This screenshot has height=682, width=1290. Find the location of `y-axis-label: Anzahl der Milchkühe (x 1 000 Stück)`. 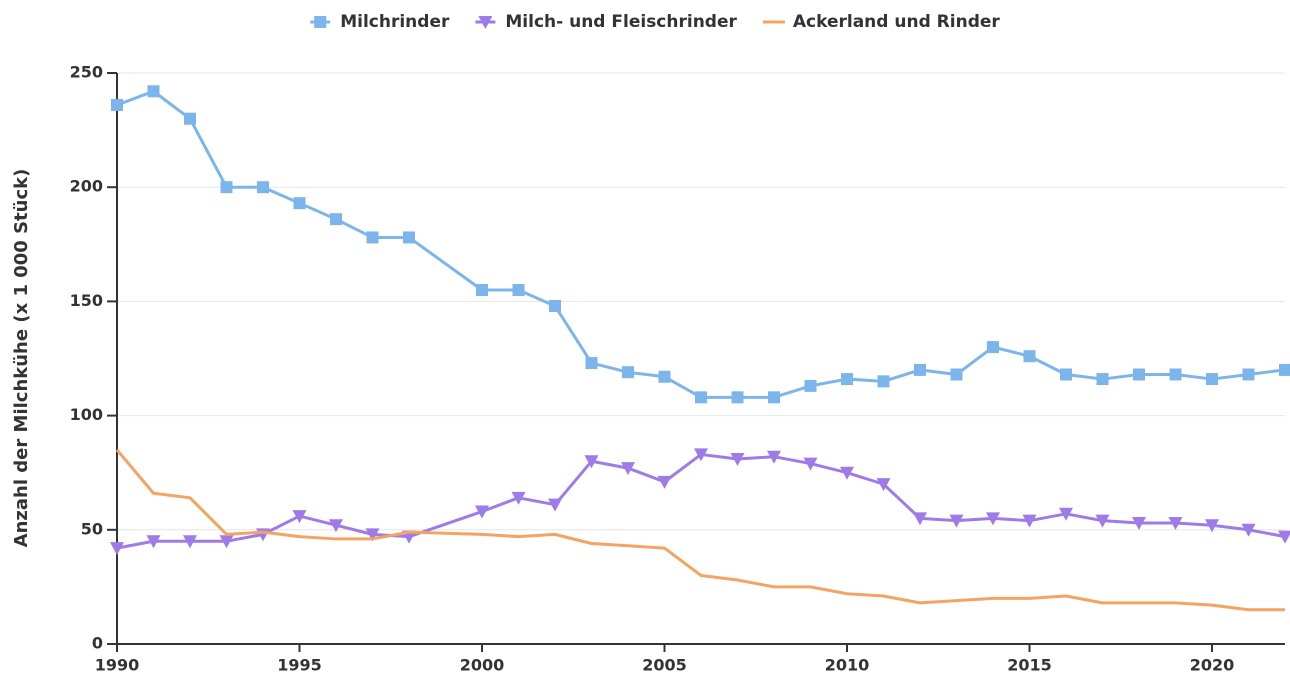

y-axis-label: Anzahl der Milchkühe (x 1 000 Stück) is located at coordinates (21, 358).